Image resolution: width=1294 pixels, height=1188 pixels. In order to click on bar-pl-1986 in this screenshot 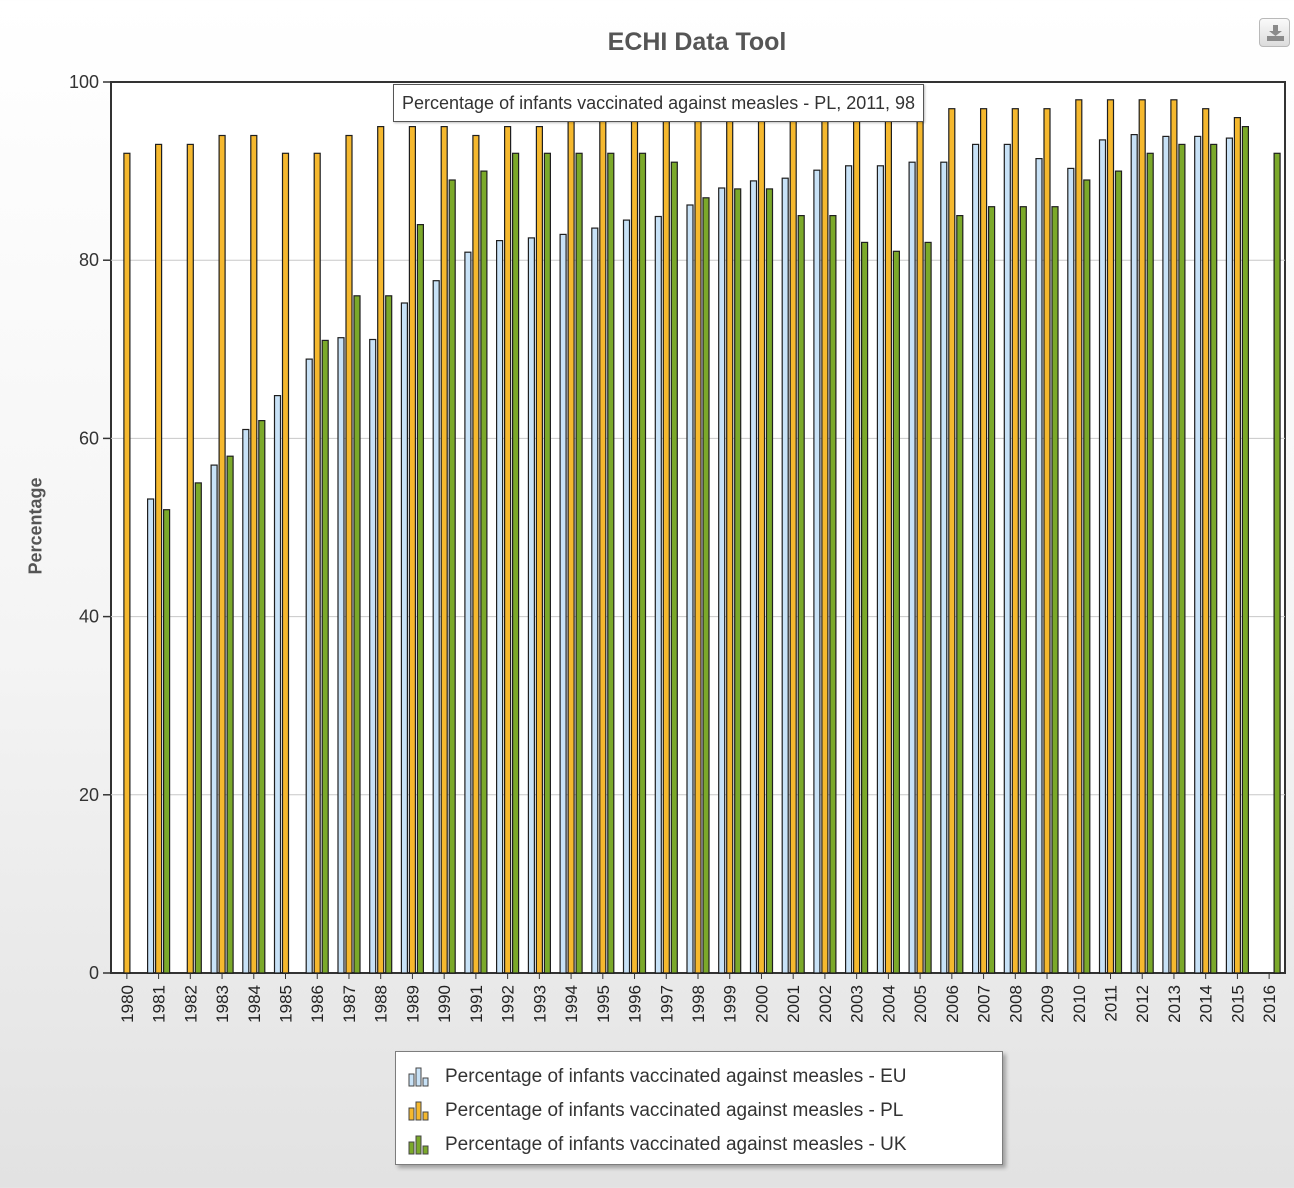, I will do `click(317, 563)`.